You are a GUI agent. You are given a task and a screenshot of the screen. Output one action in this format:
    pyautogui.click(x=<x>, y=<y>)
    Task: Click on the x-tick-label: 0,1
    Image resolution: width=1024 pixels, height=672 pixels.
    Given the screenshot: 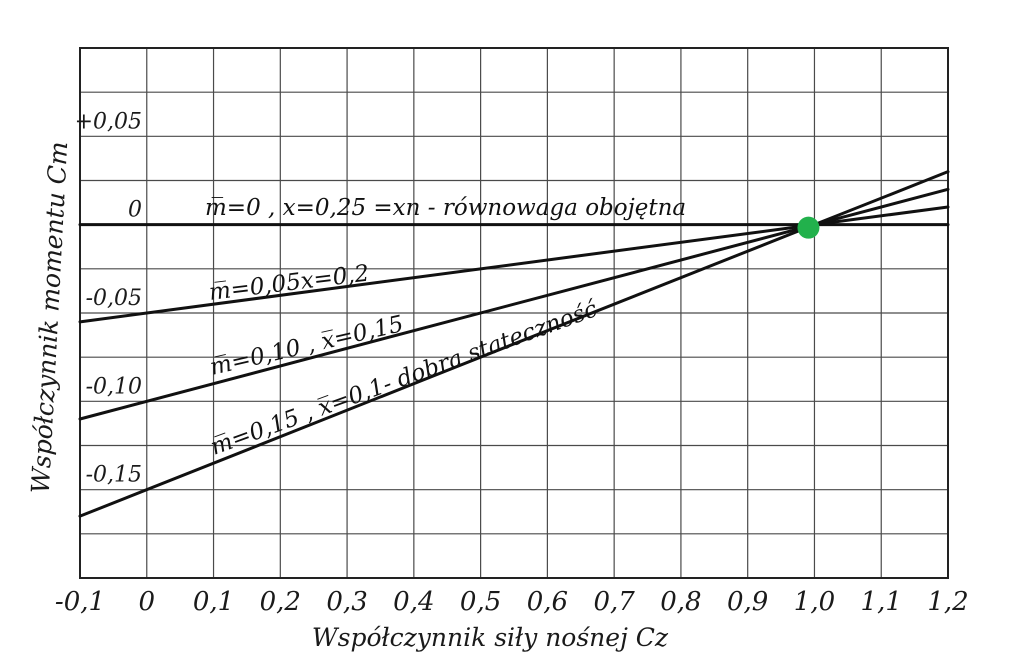 What is the action you would take?
    pyautogui.click(x=213, y=602)
    